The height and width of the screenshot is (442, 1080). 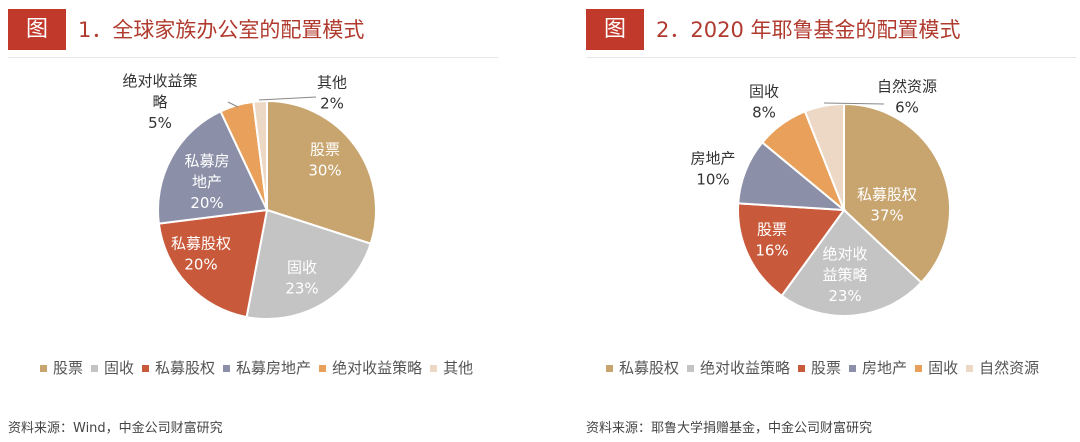 What do you see at coordinates (887, 205) in the screenshot?
I see `slice-label: 私募股权 37%` at bounding box center [887, 205].